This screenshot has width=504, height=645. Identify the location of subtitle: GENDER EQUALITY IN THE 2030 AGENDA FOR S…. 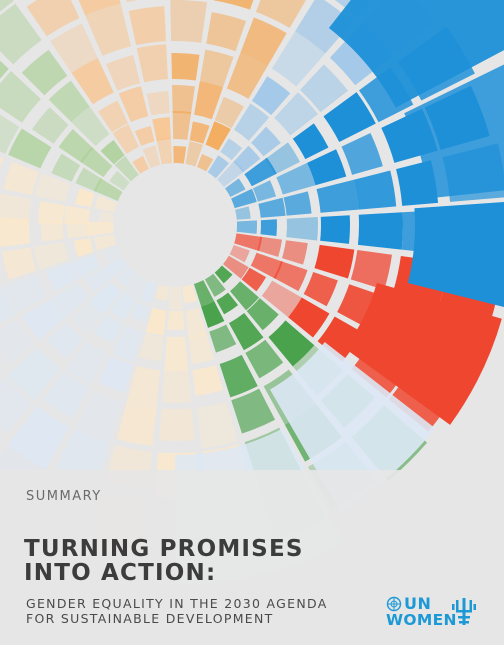
(177, 611).